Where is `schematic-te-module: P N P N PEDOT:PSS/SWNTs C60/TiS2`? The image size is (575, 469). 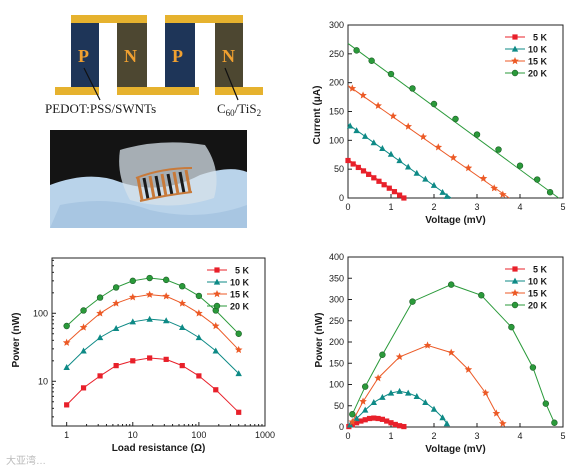
schematic-te-module: P N P N PEDOT:PSS/SWNTs C60/TiS2 is located at coordinates (154, 66).